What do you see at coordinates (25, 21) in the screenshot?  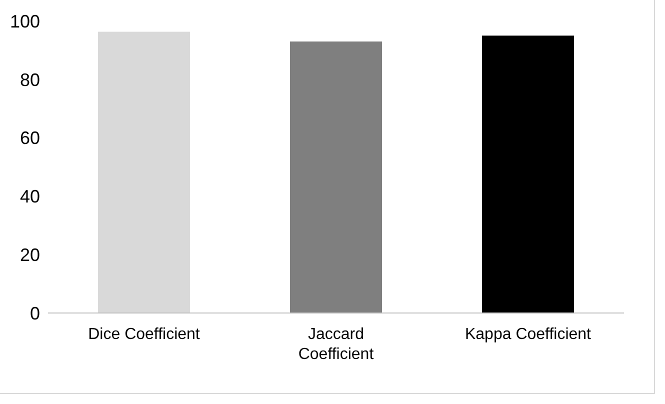 I see `y-tick-label: 100` at bounding box center [25, 21].